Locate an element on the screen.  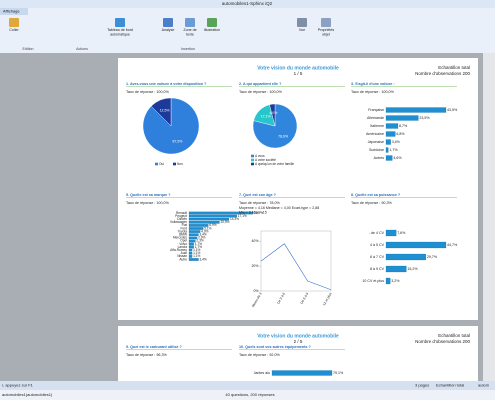
bar-category: 8 à 9 CV is located at coordinates (377, 269).